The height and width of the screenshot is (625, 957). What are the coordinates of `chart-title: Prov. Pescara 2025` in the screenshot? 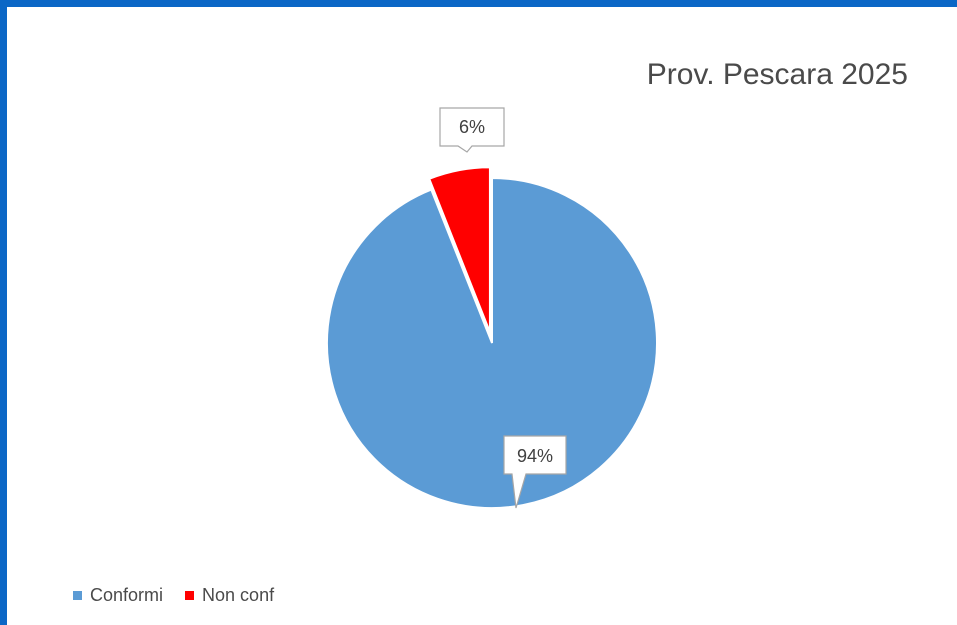 It's located at (777, 74).